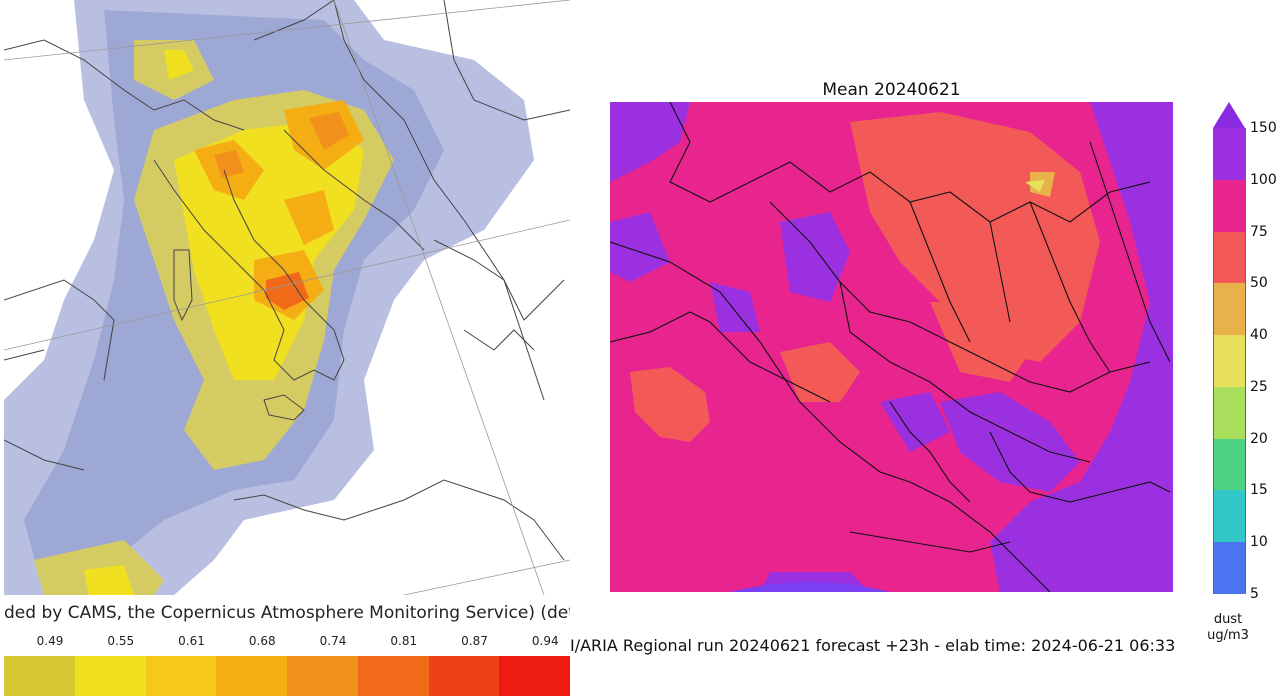 This screenshot has width=1280, height=700. What do you see at coordinates (545, 641) in the screenshot?
I see `cams-scale-tick: 0.94` at bounding box center [545, 641].